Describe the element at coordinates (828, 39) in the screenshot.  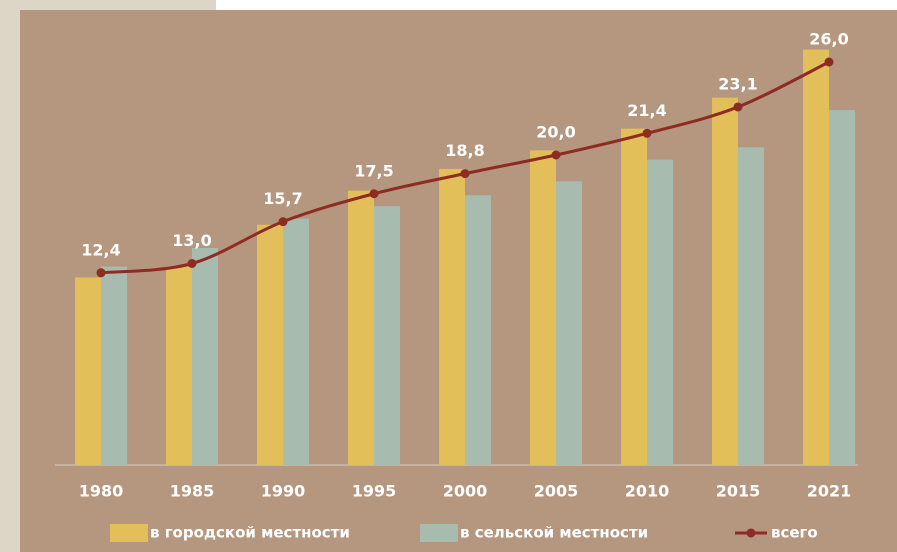
I see `data-label: 26,0` at that location.